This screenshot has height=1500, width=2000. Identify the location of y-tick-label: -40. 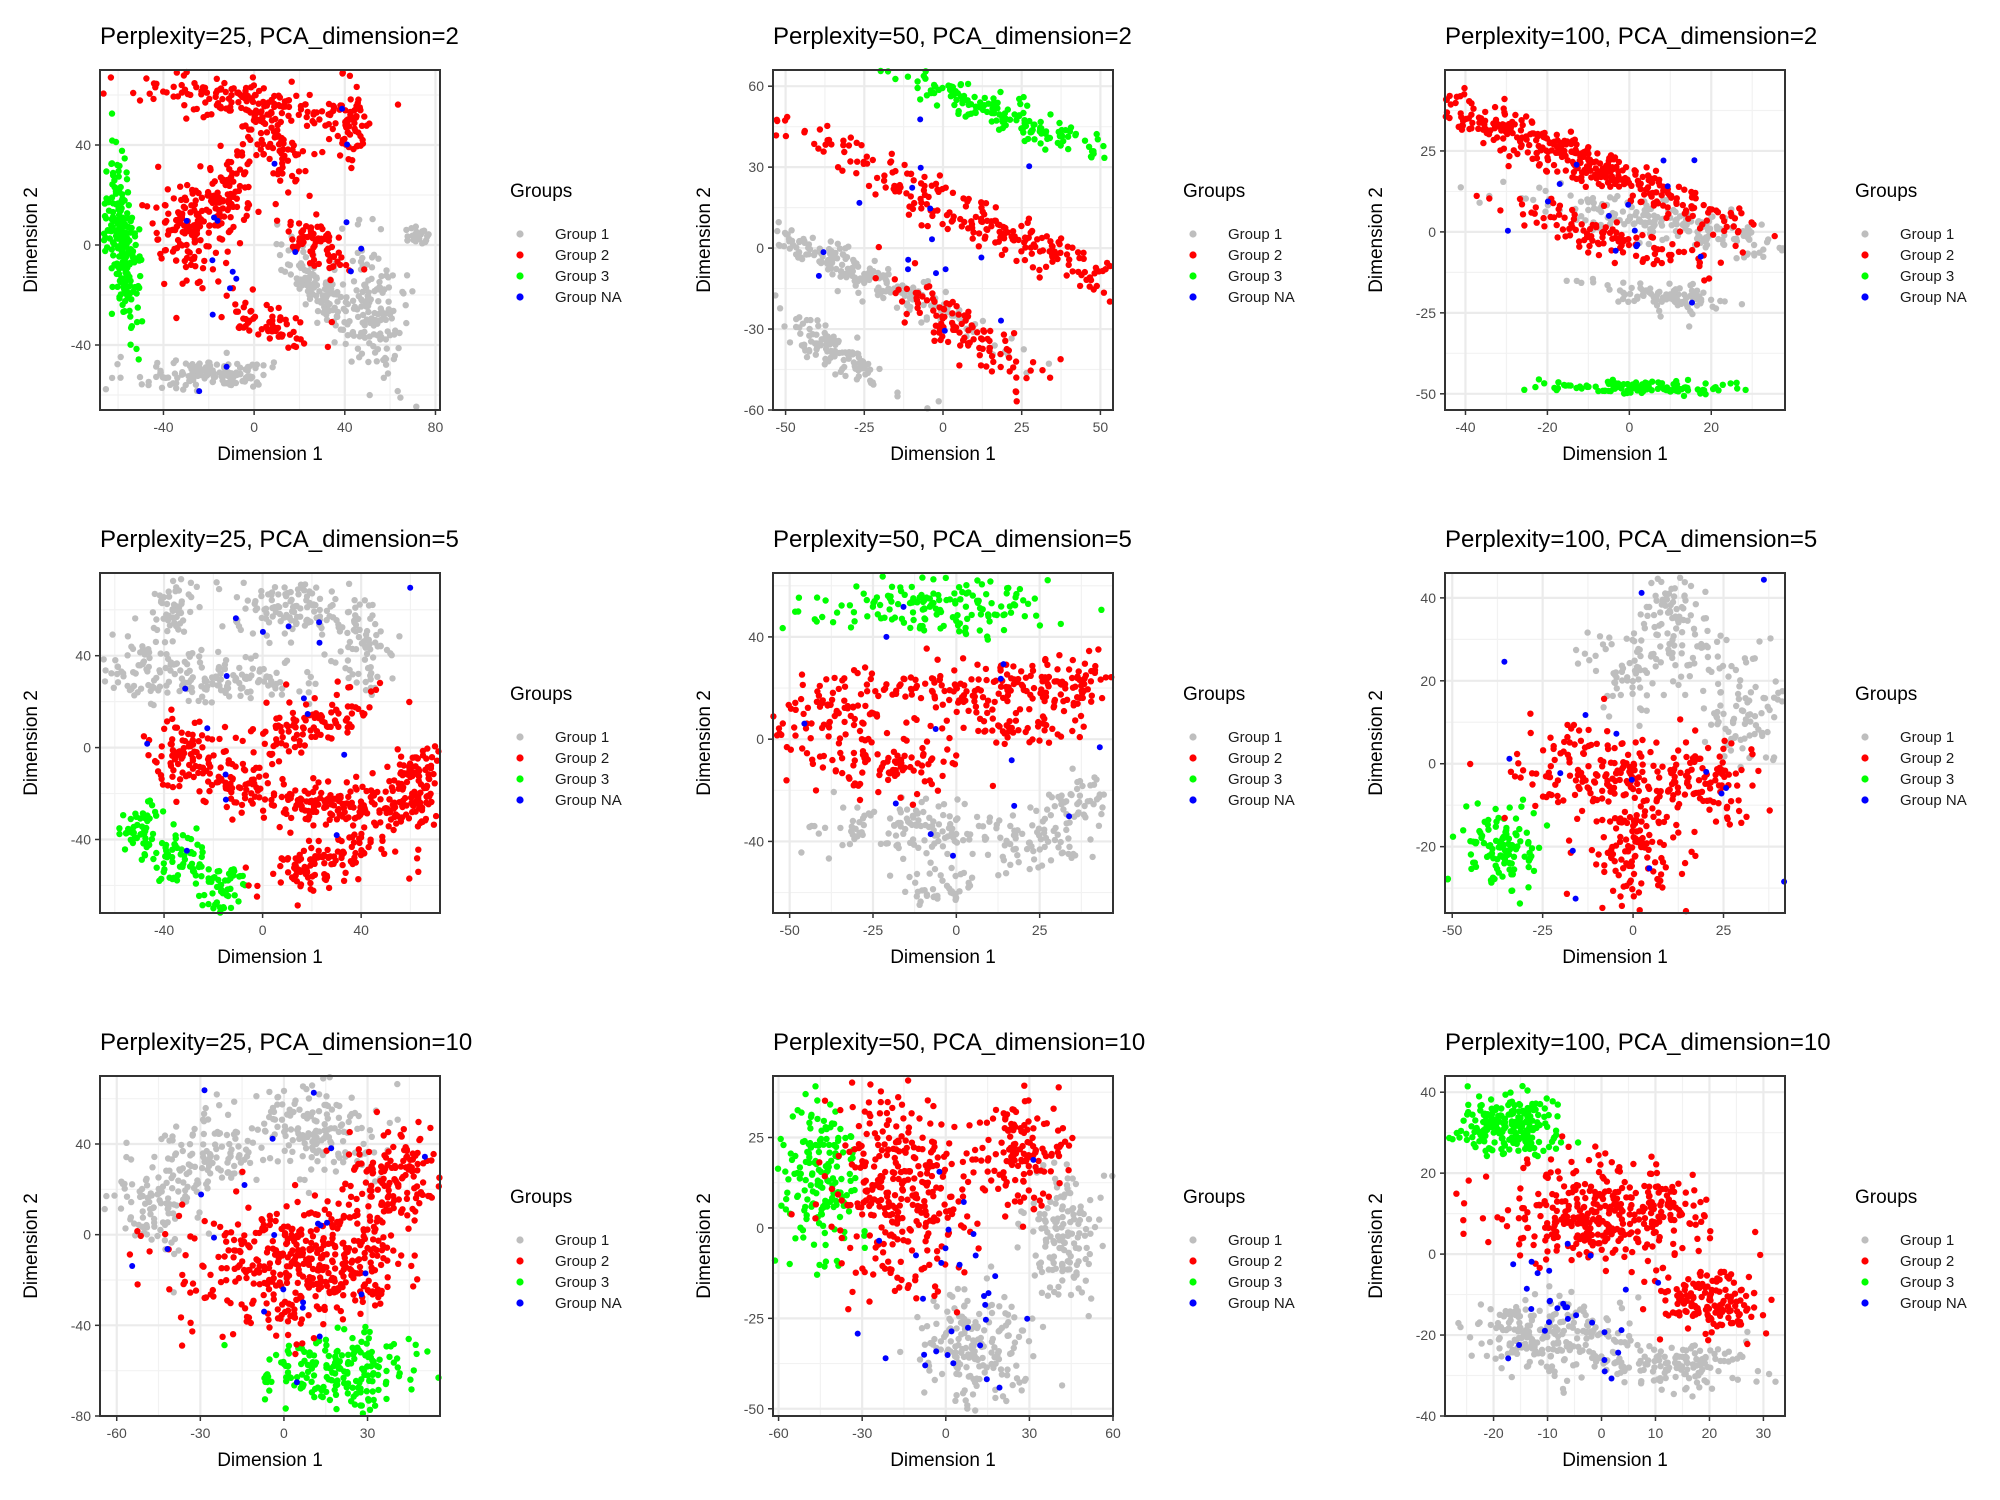
(81, 345).